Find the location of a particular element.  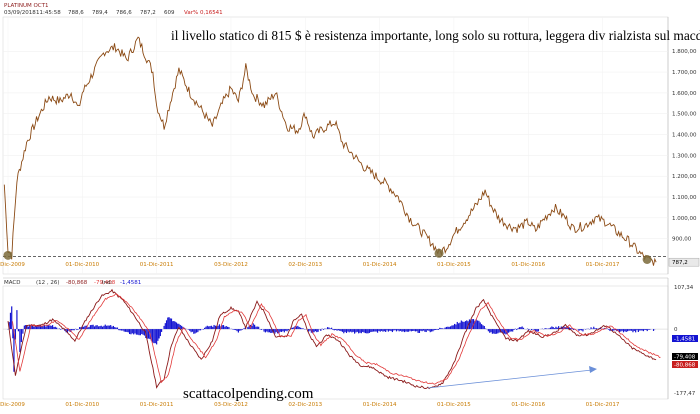

info-var: Var% 0,16541 is located at coordinates (203, 13).